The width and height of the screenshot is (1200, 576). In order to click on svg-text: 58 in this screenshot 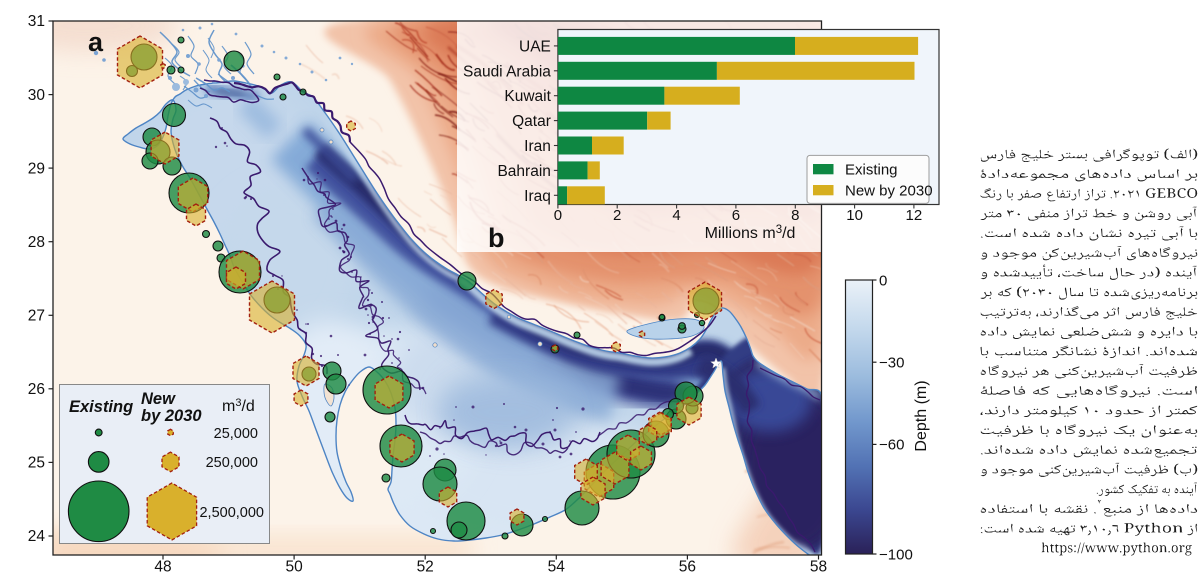, I will do `click(818, 567)`.